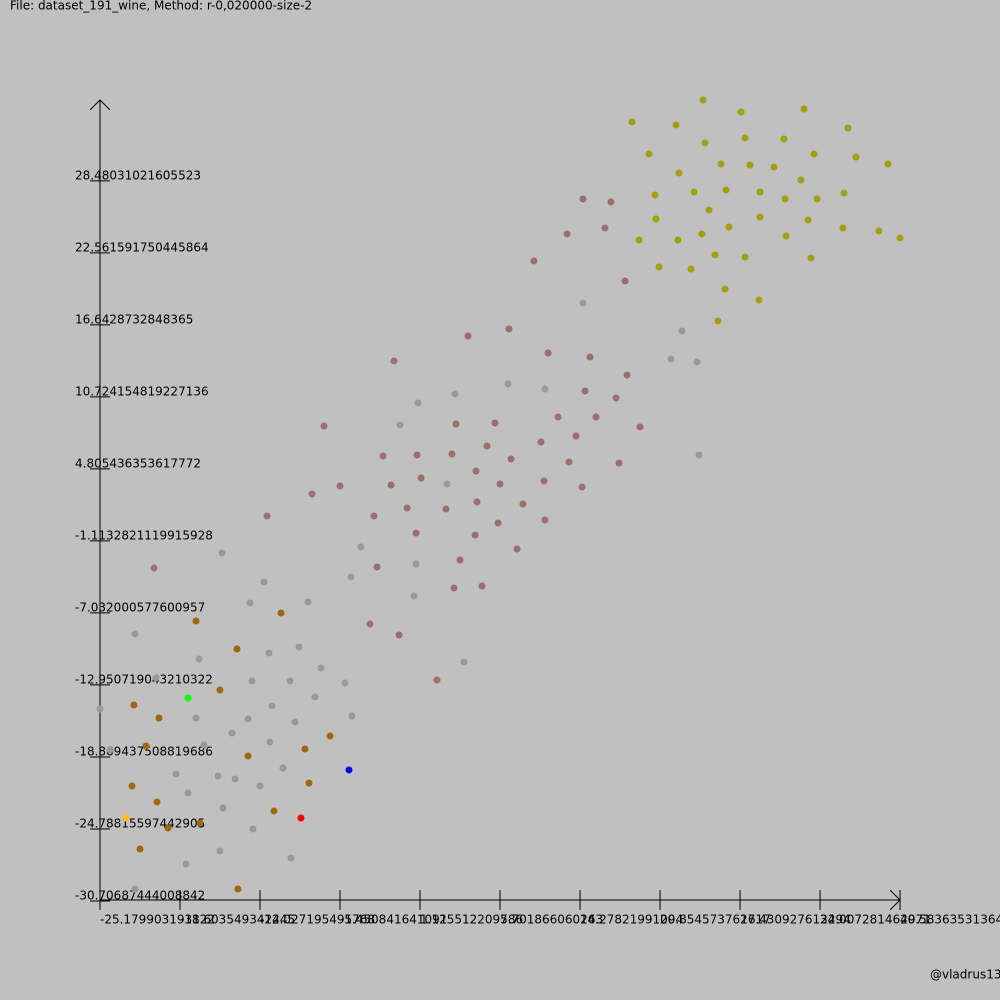 This screenshot has width=1000, height=1000. What do you see at coordinates (144, 679) in the screenshot?
I see `y-tick-label: -12.950719043210322` at bounding box center [144, 679].